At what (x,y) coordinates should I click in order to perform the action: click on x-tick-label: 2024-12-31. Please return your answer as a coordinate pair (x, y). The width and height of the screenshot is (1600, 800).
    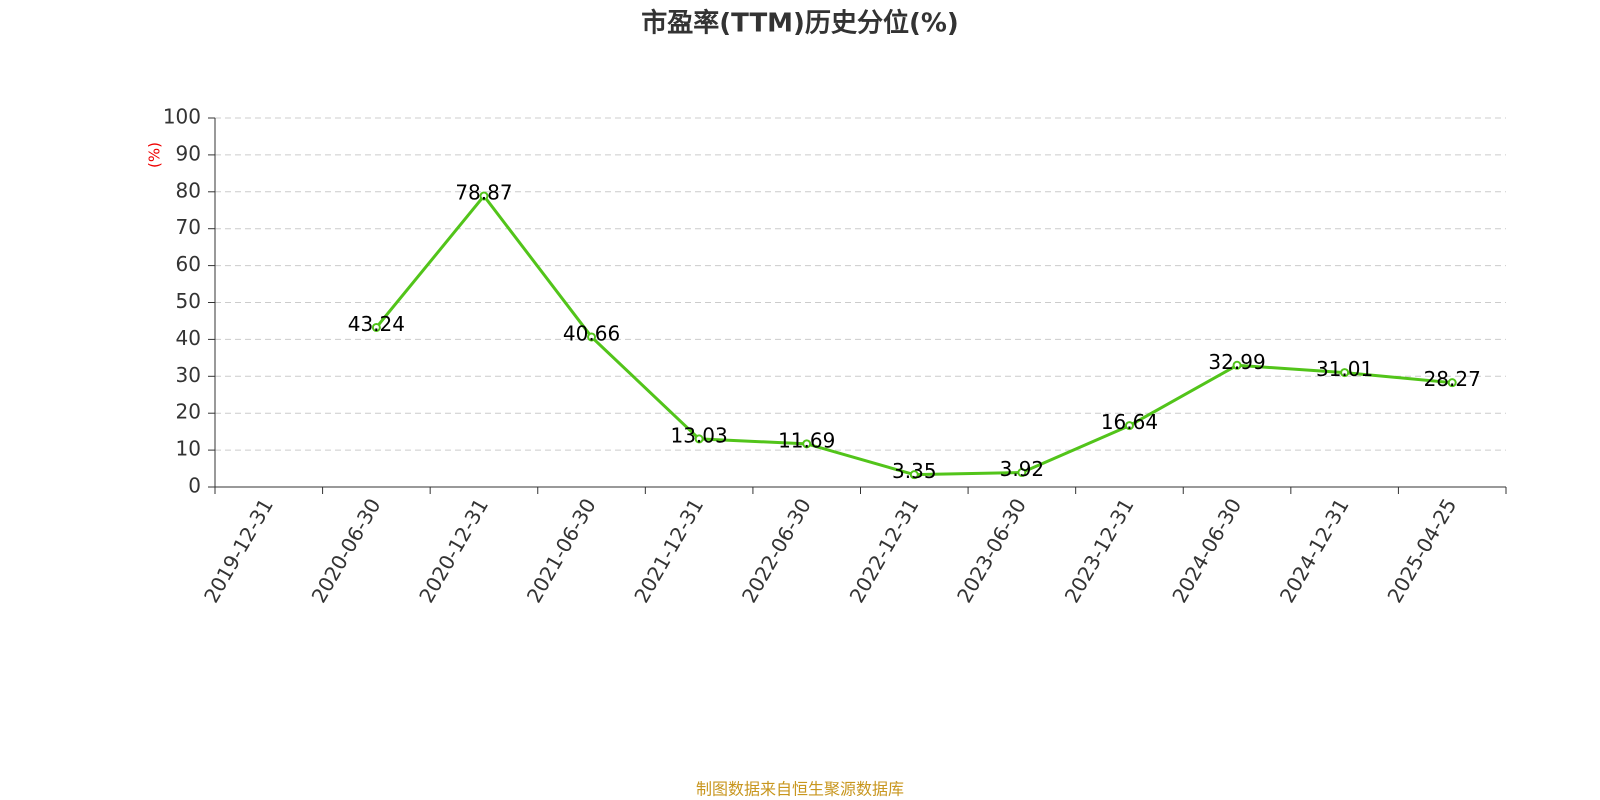
    Looking at the image, I should click on (1314, 550).